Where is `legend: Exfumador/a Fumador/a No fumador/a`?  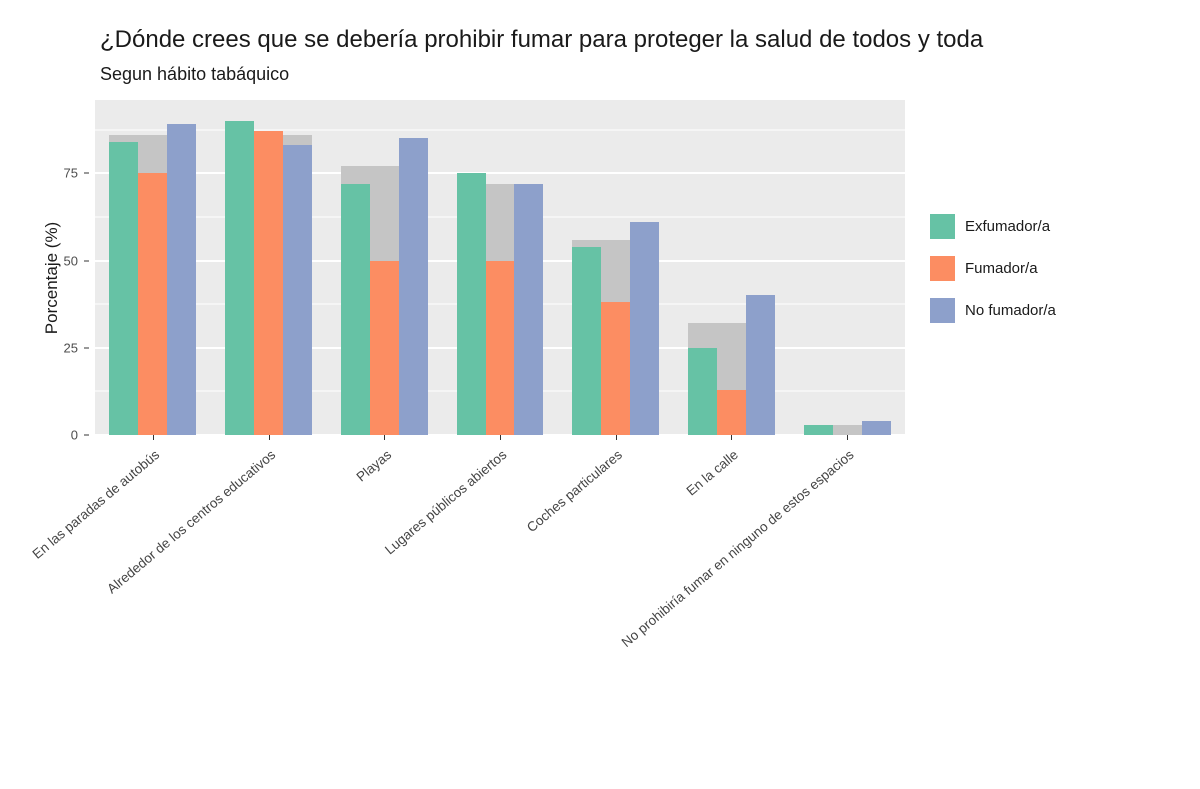
legend: Exfumador/a Fumador/a No fumador/a is located at coordinates (993, 277).